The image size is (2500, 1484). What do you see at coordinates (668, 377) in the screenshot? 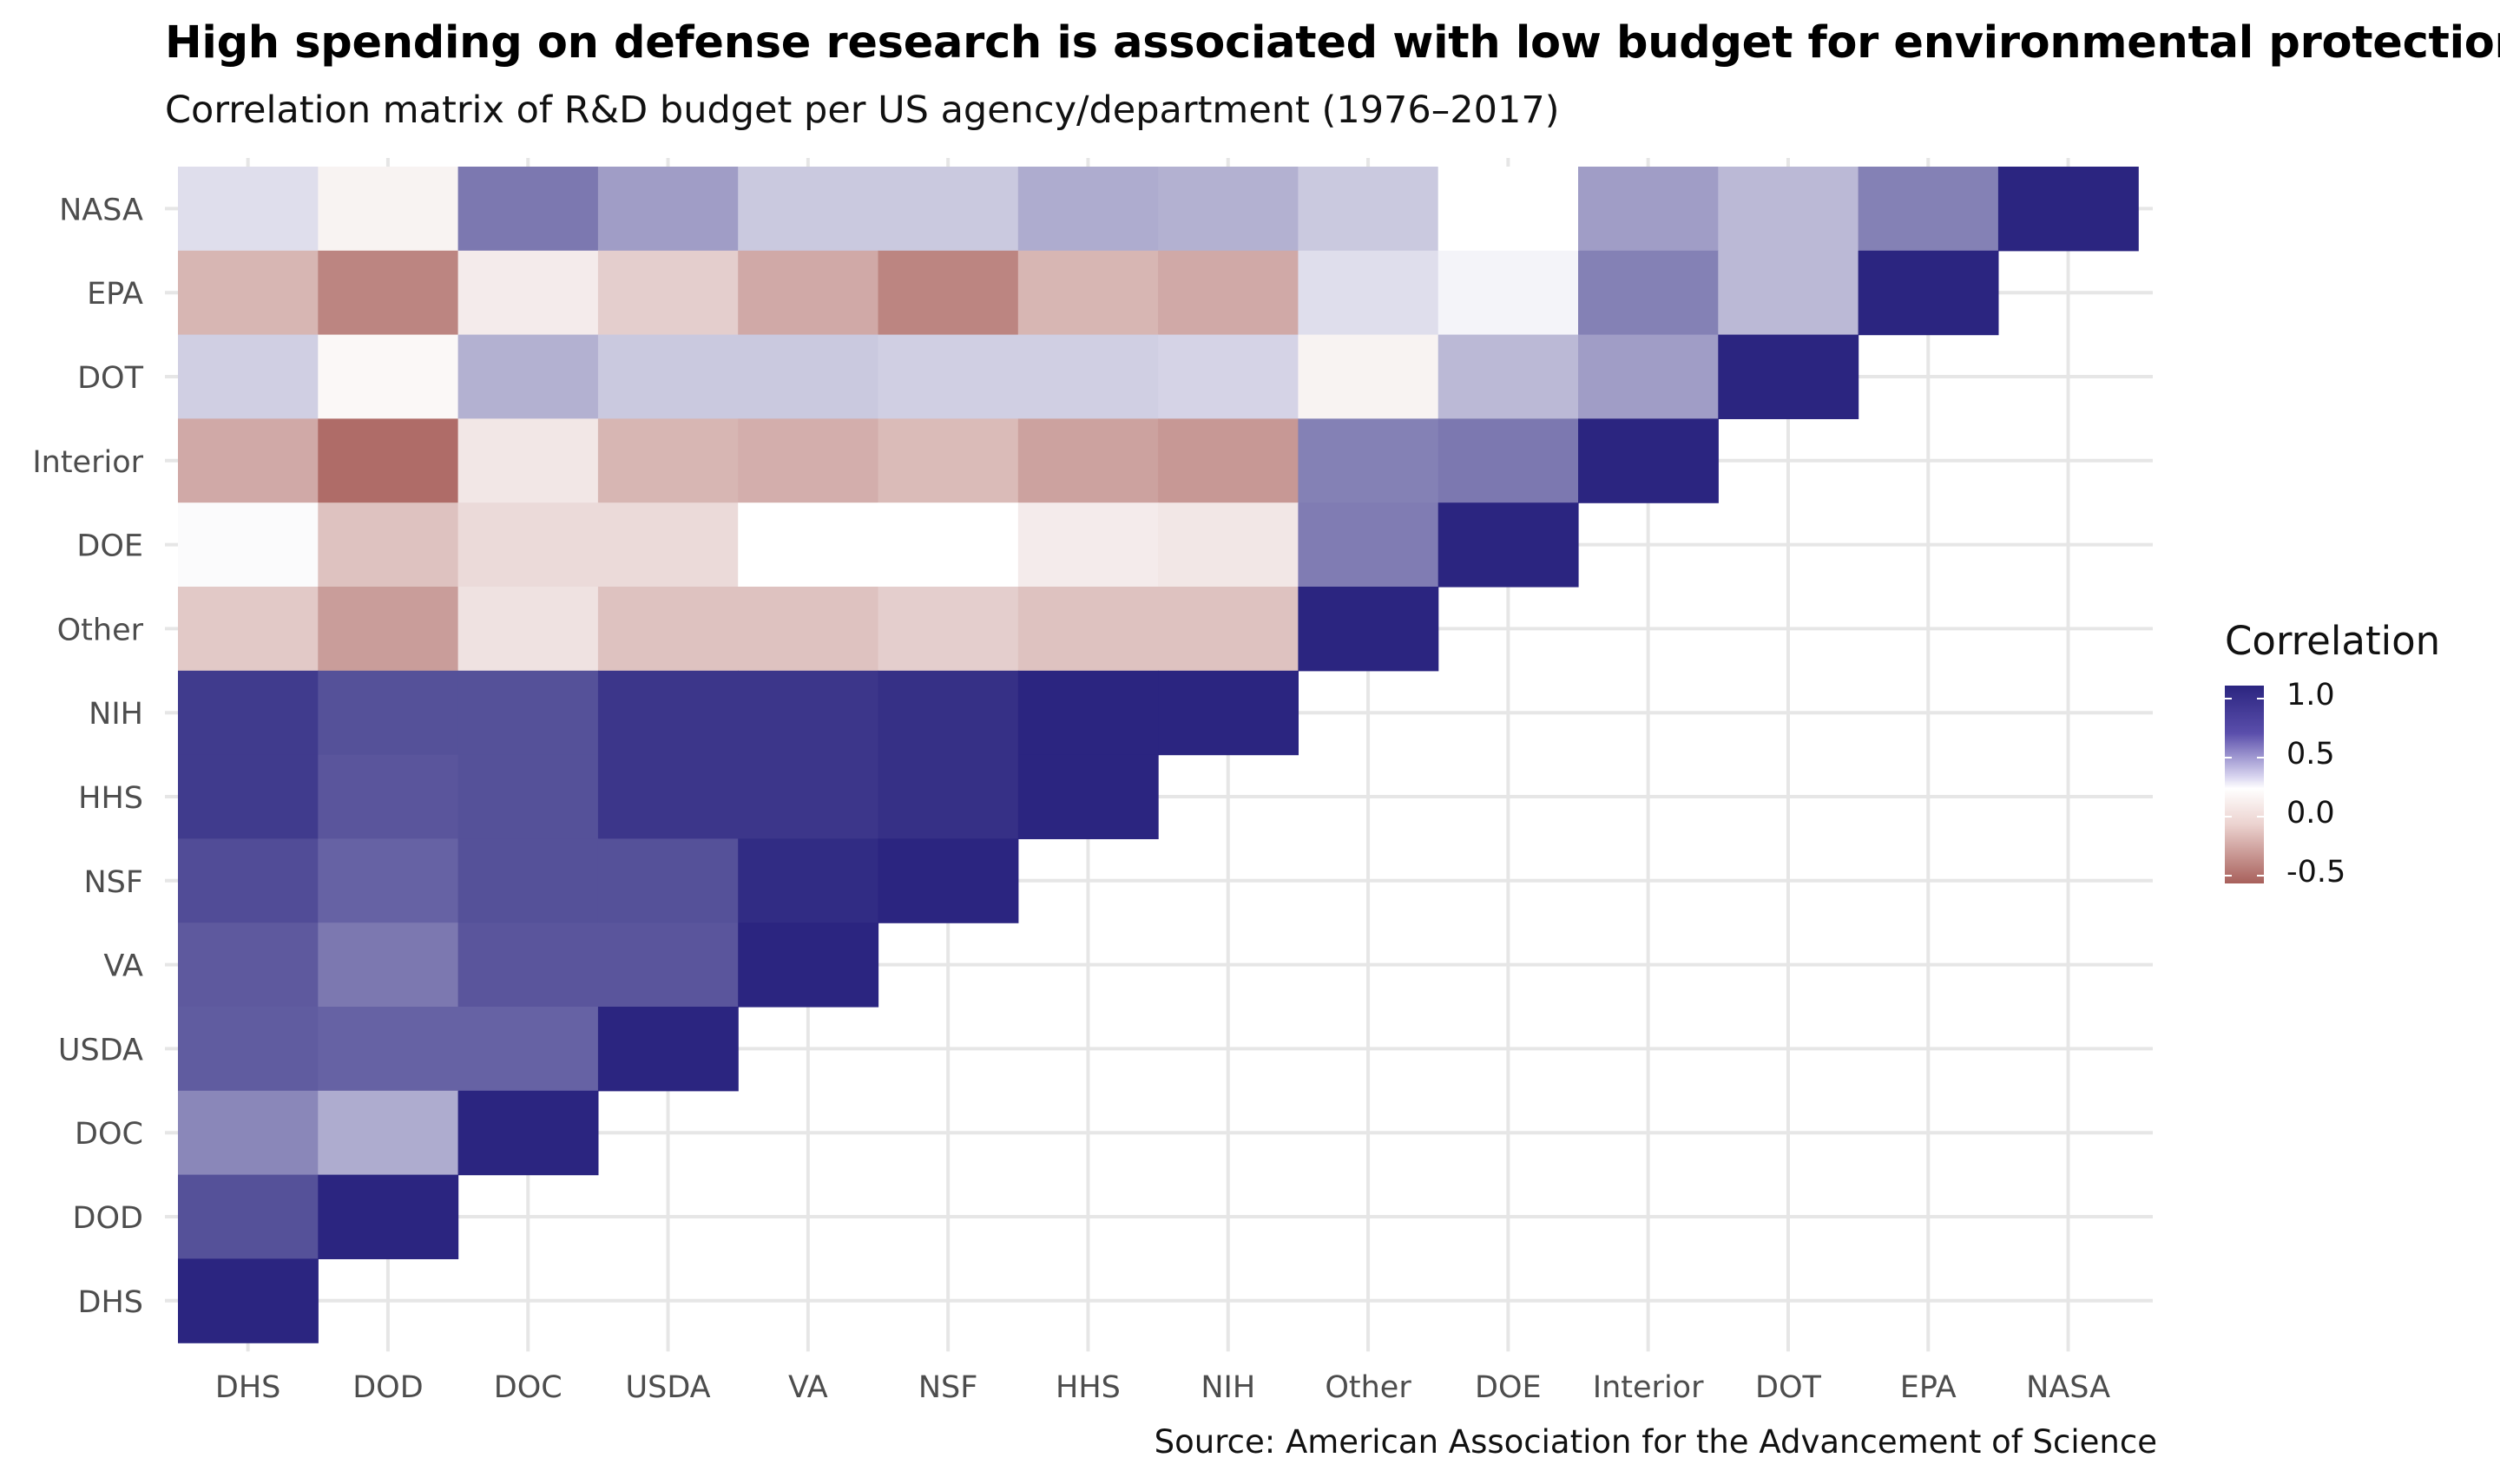
I see `heatmap-cell-dot-usda` at bounding box center [668, 377].